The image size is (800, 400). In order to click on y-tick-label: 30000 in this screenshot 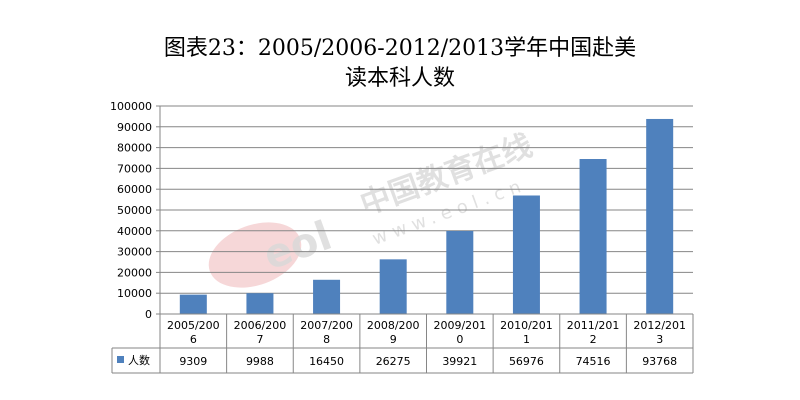, I will do `click(134, 252)`.